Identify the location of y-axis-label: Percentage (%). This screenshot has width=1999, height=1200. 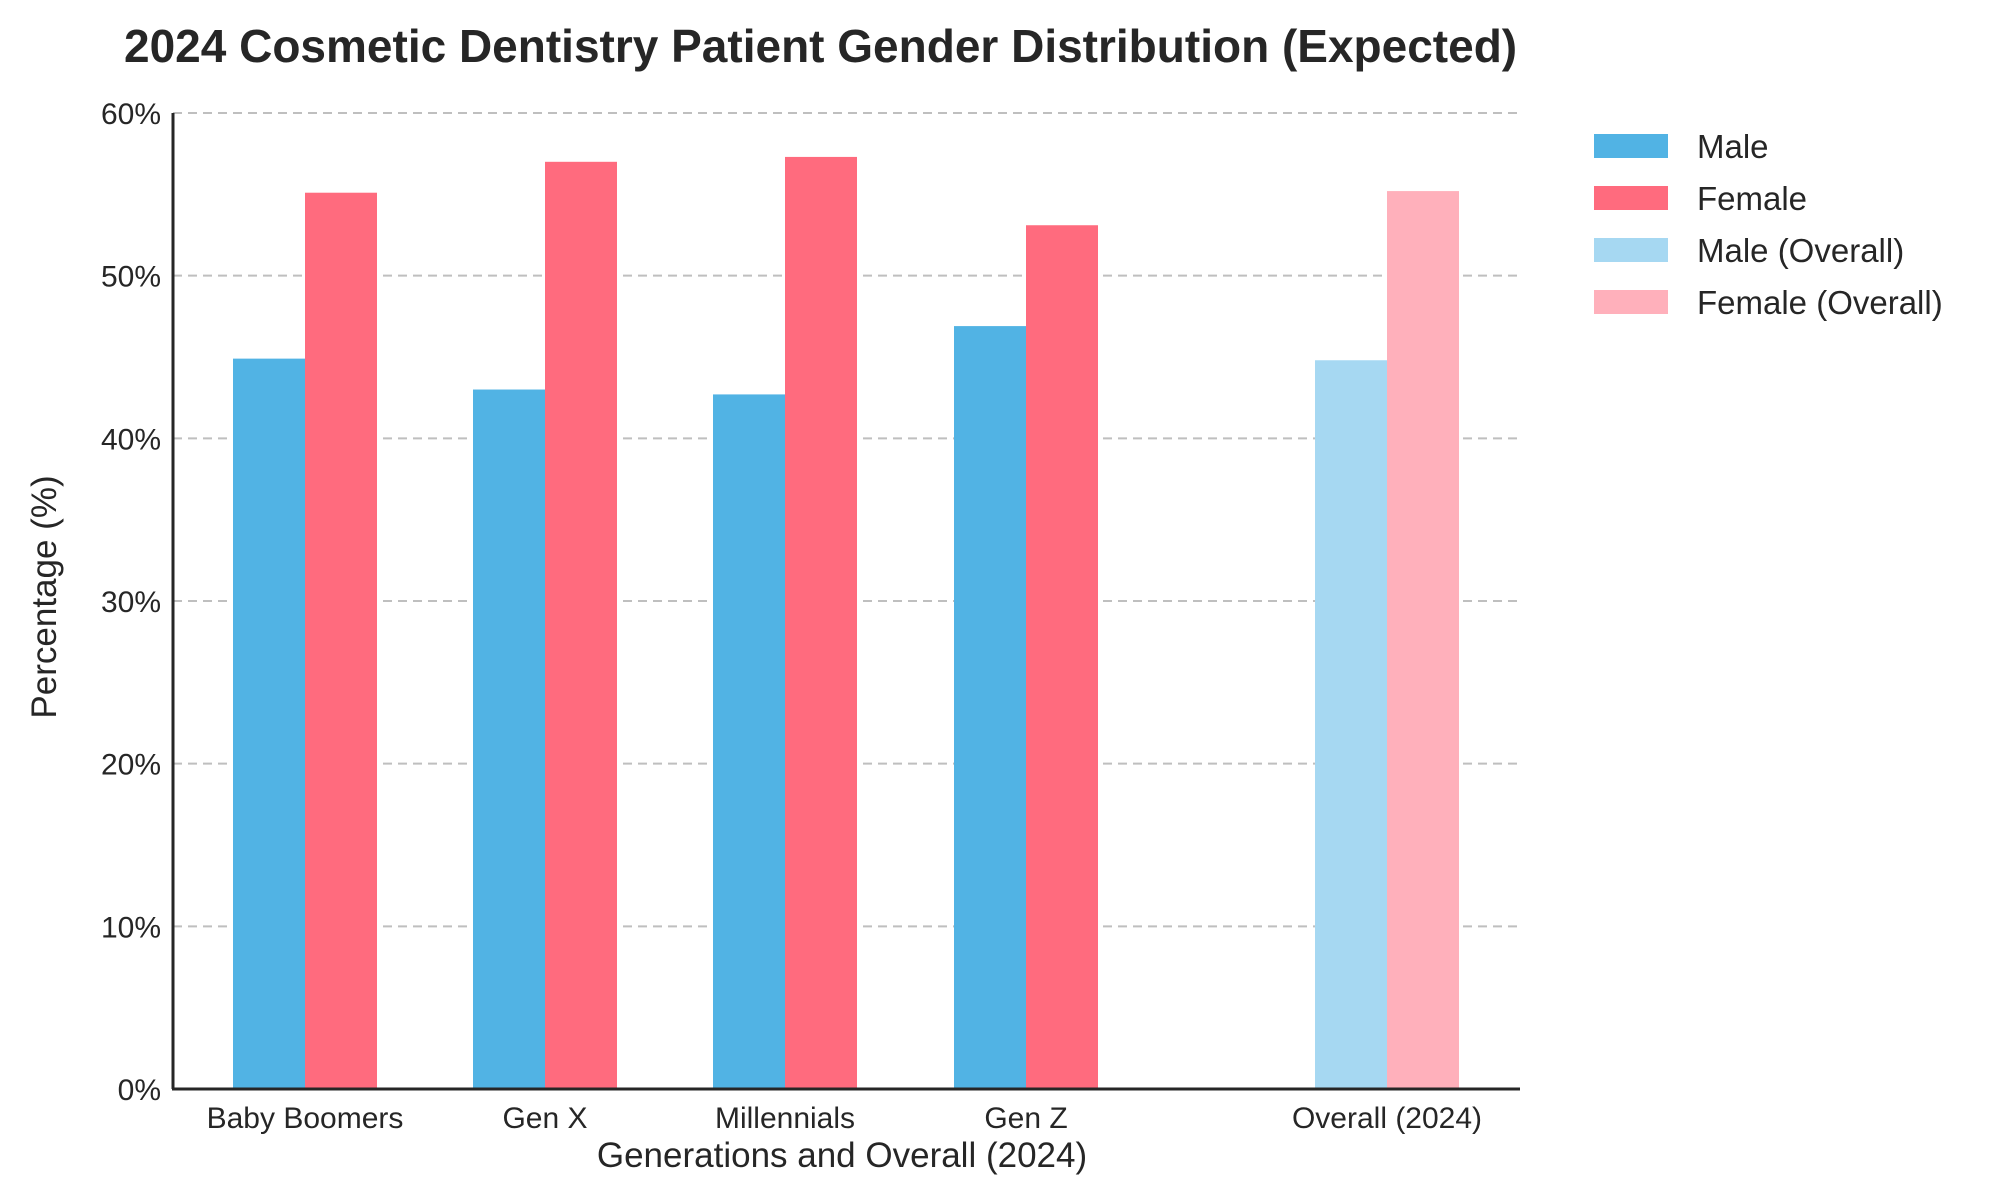
(44, 596).